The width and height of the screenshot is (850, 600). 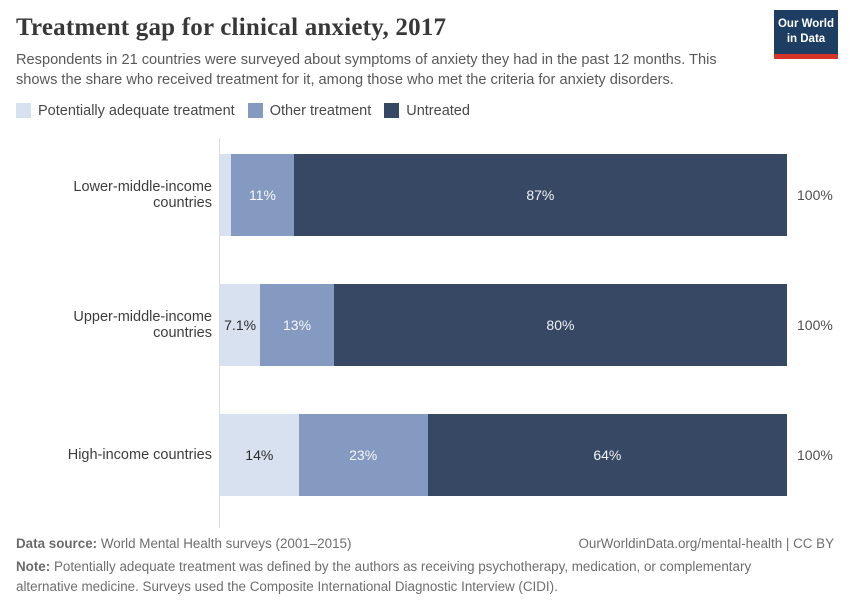 I want to click on bar-segment: 11%, so click(x=262, y=194).